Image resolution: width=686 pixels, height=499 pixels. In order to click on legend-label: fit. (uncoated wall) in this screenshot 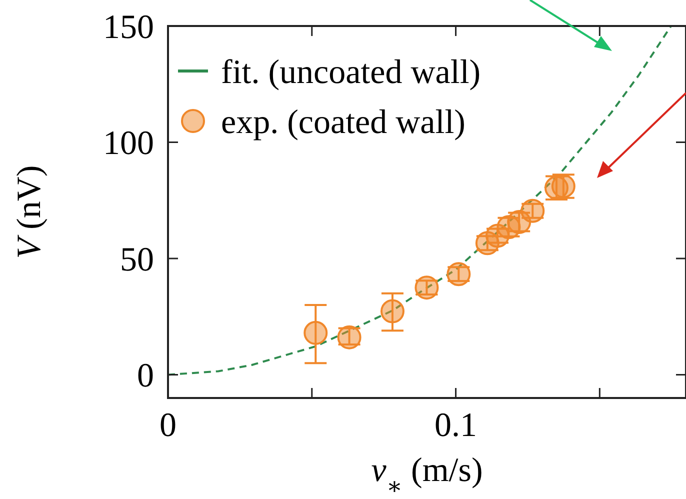, I will do `click(351, 72)`.